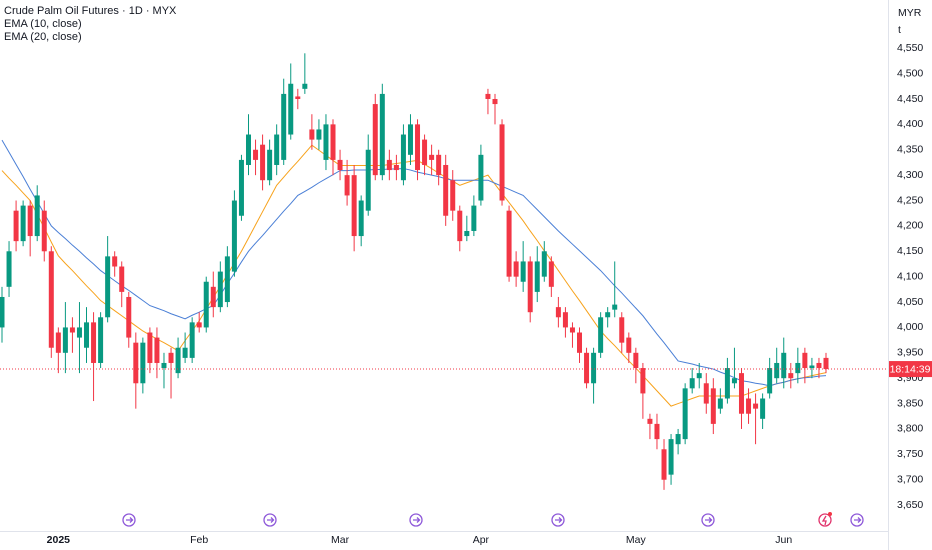  What do you see at coordinates (910, 251) in the screenshot?
I see `y-tick-label: 4,150` at bounding box center [910, 251].